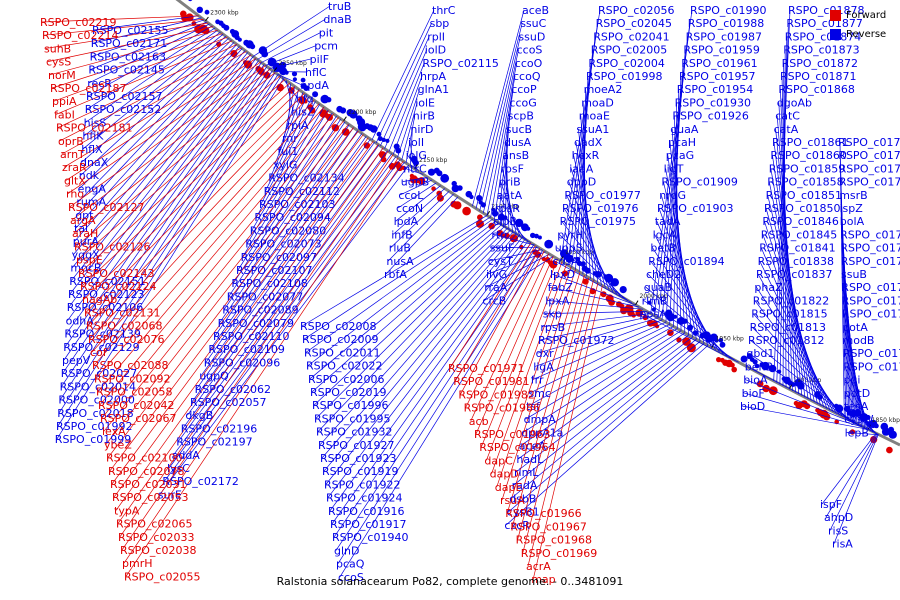 Image resolution: width=900 pixels, height=600 pixels. Describe the element at coordinates (852, 221) in the screenshot. I see `reverse-gene-label: bolA` at that location.